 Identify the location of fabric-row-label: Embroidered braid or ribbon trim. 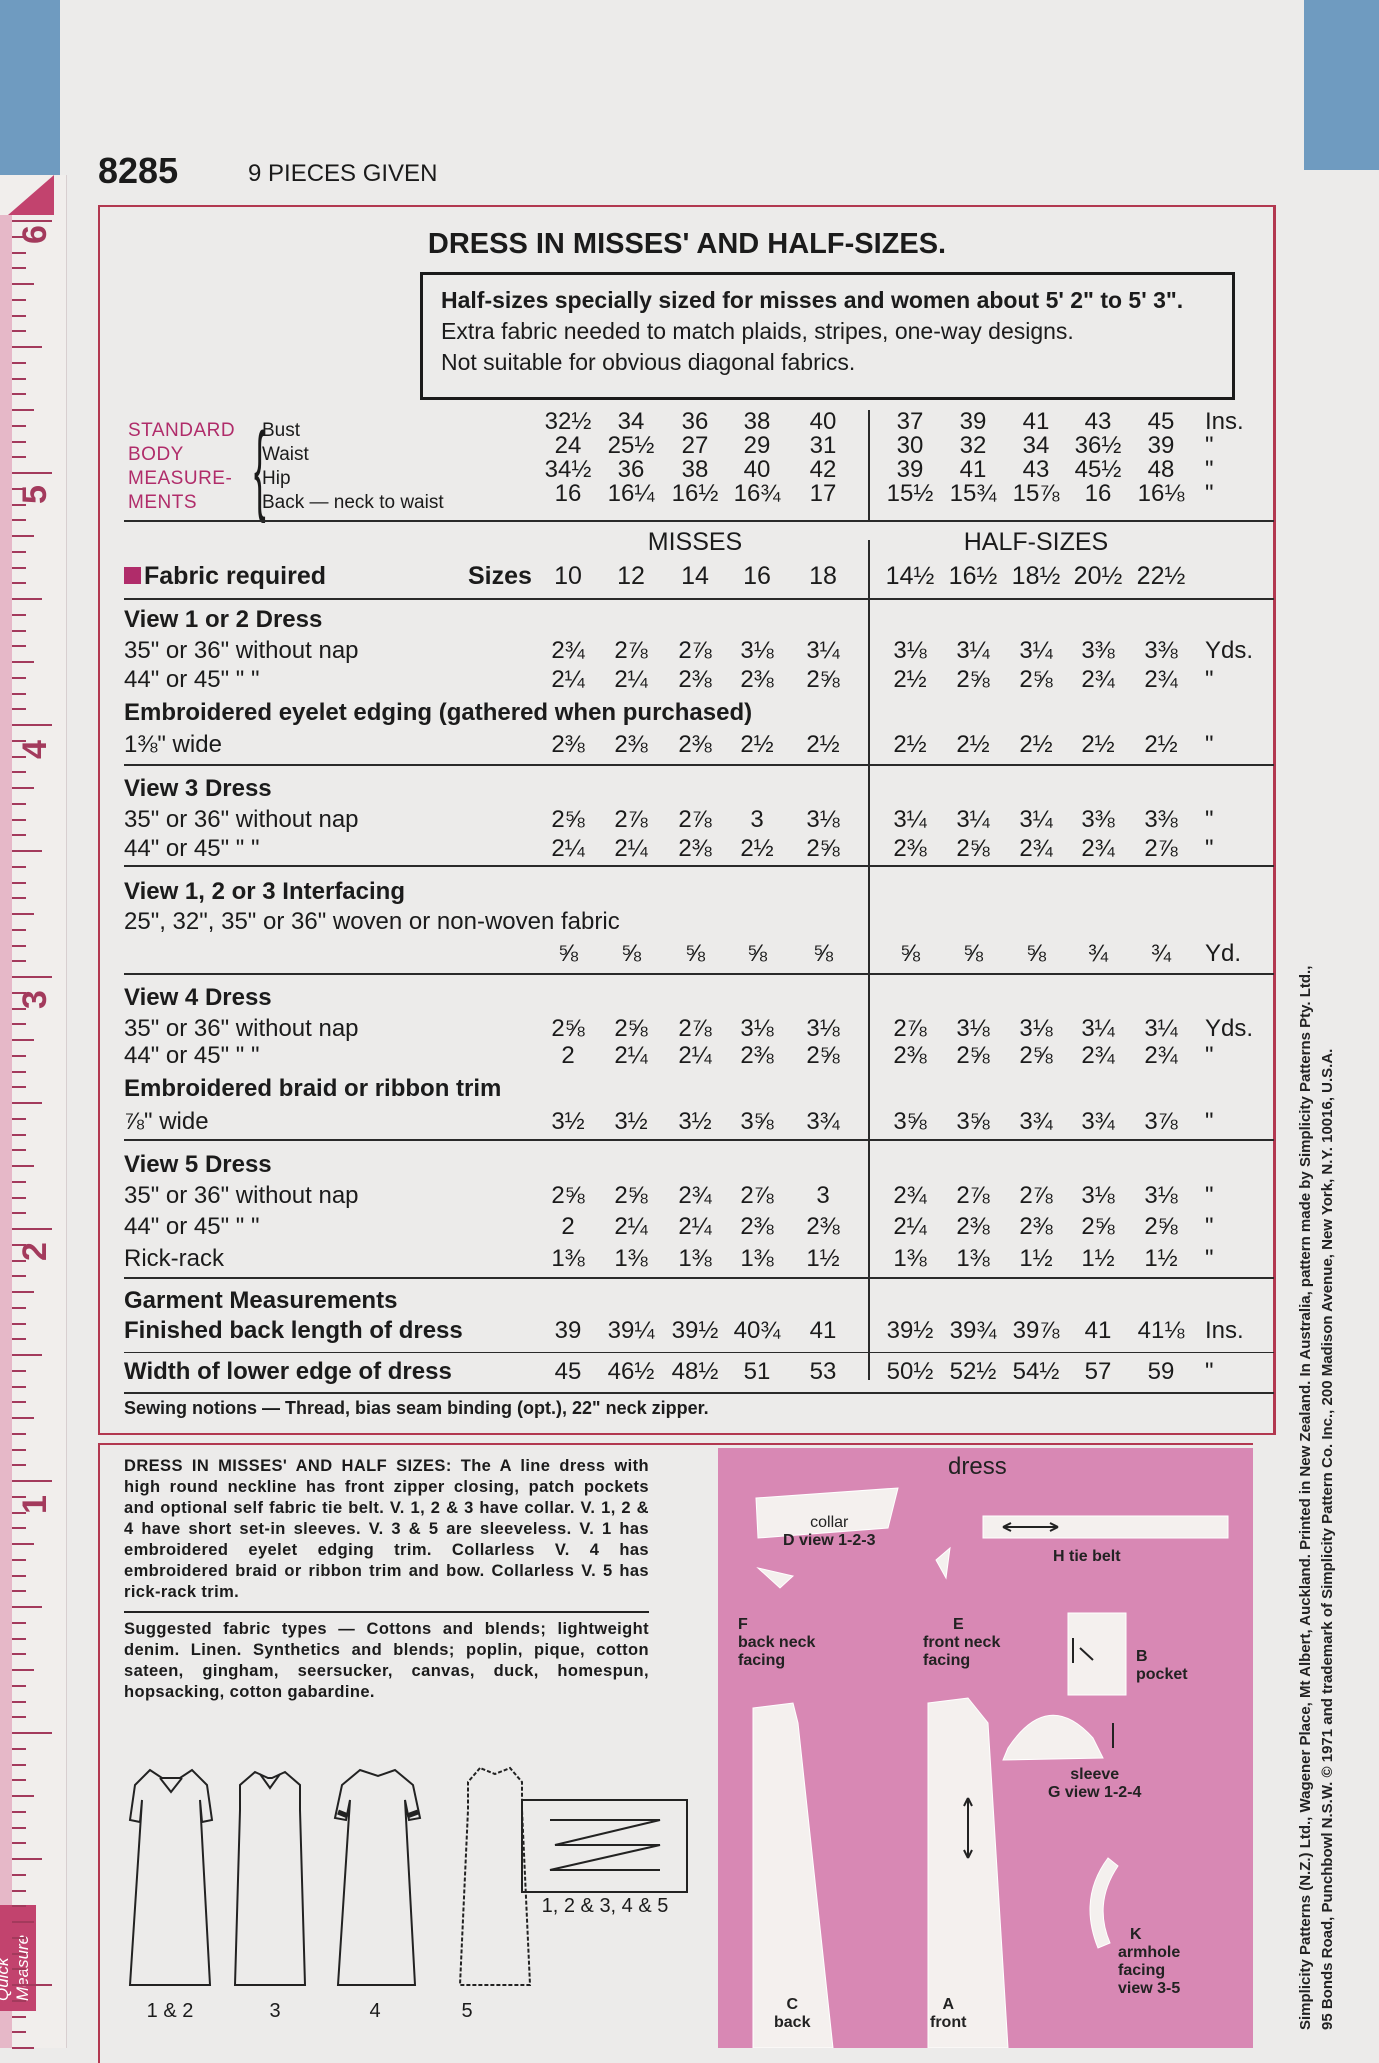
(313, 1088).